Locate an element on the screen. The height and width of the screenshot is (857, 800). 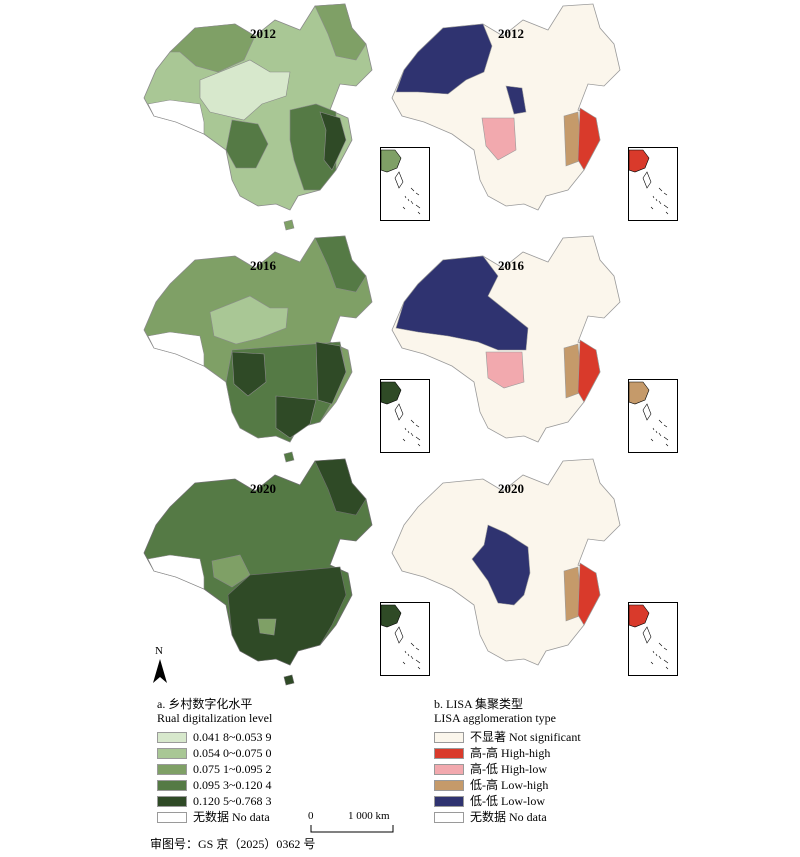
legend-item: 0.041 8~0.053 9 is located at coordinates (214, 737).